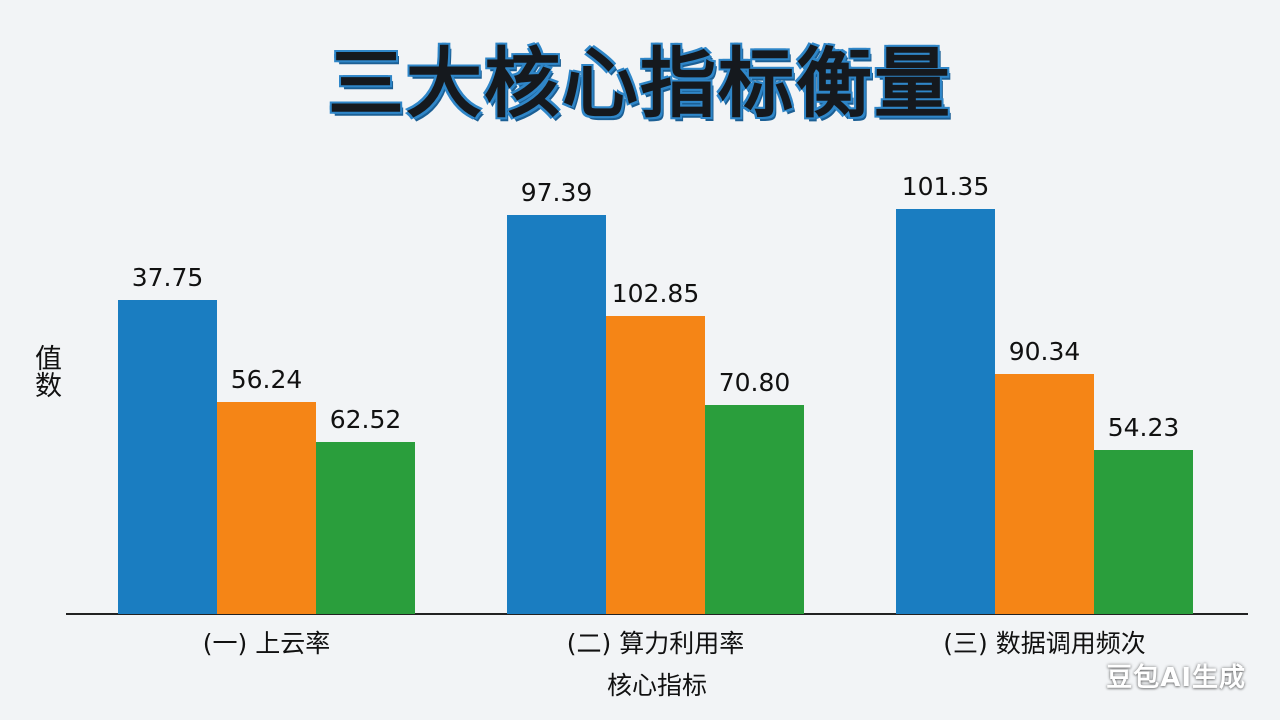 The image size is (1280, 720). What do you see at coordinates (168, 277) in the screenshot?
I see `value-label-1-1: 37.75` at bounding box center [168, 277].